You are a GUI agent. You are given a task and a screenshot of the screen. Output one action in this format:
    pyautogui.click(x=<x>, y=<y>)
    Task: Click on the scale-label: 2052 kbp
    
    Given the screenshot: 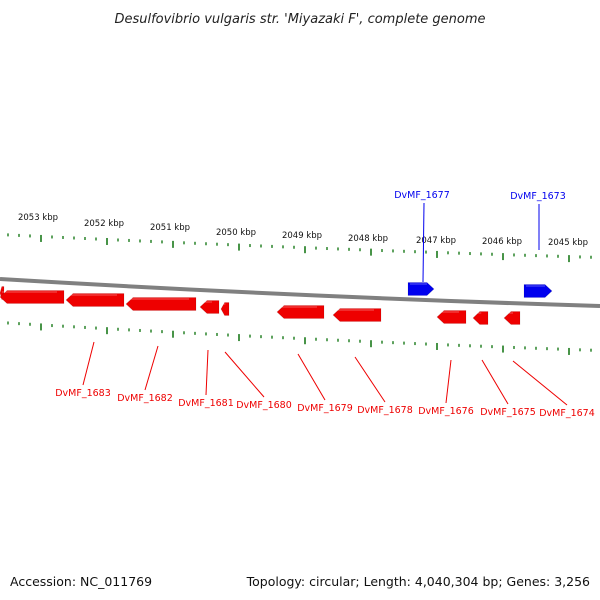 What is the action you would take?
    pyautogui.click(x=104, y=224)
    